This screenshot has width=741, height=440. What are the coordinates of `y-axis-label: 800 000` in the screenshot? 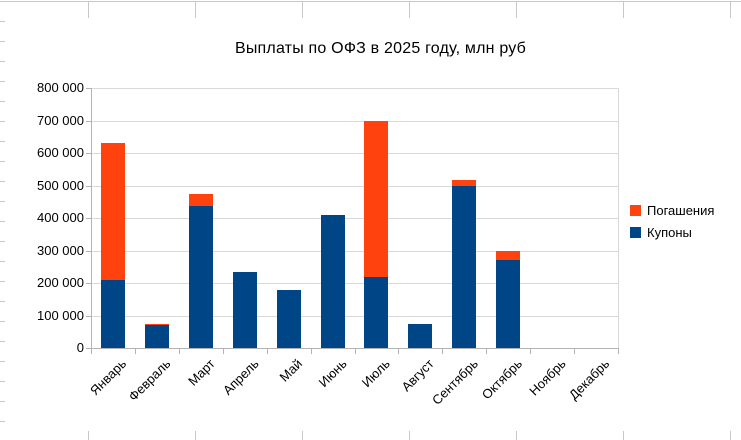 It's located at (60, 87).